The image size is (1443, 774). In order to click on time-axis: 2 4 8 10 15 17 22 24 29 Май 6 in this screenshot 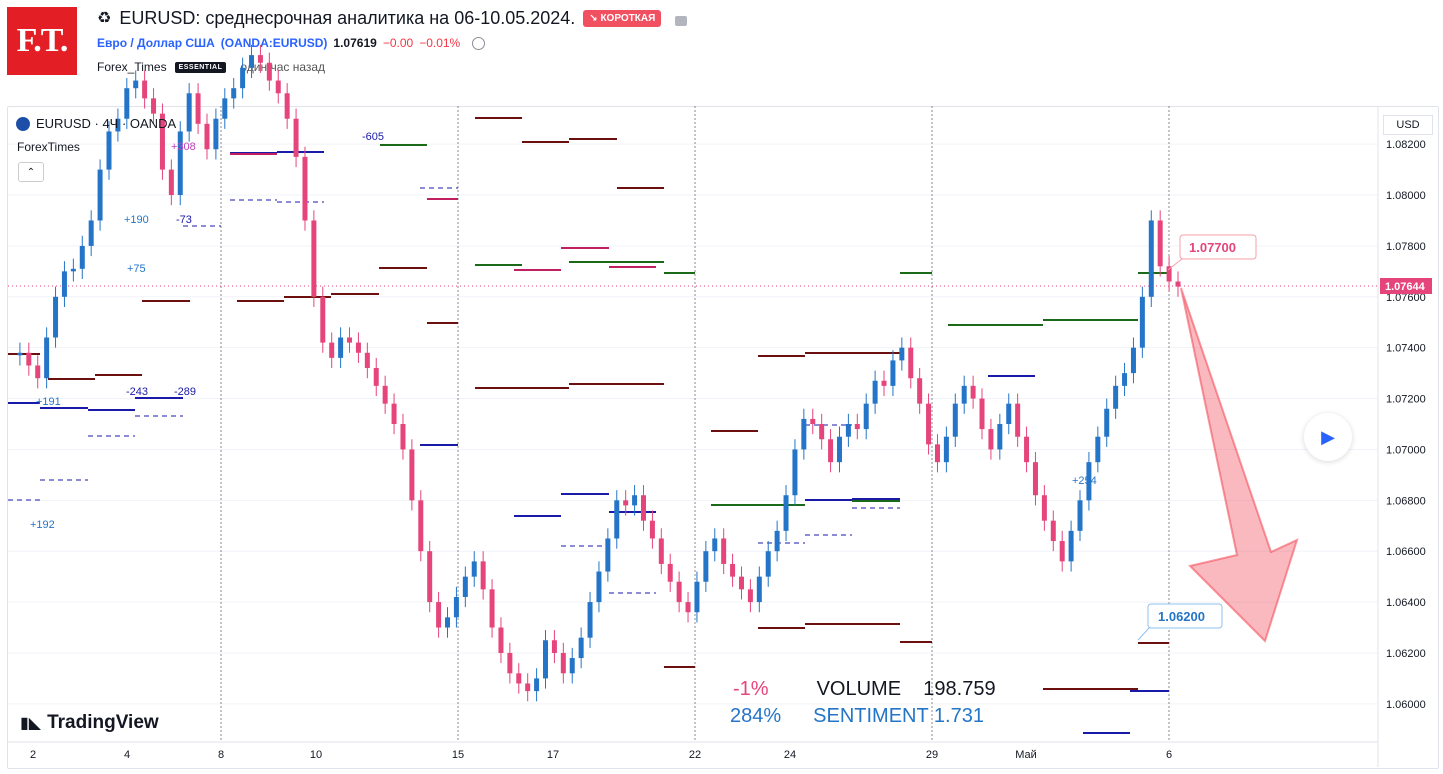, I will do `click(693, 751)`.